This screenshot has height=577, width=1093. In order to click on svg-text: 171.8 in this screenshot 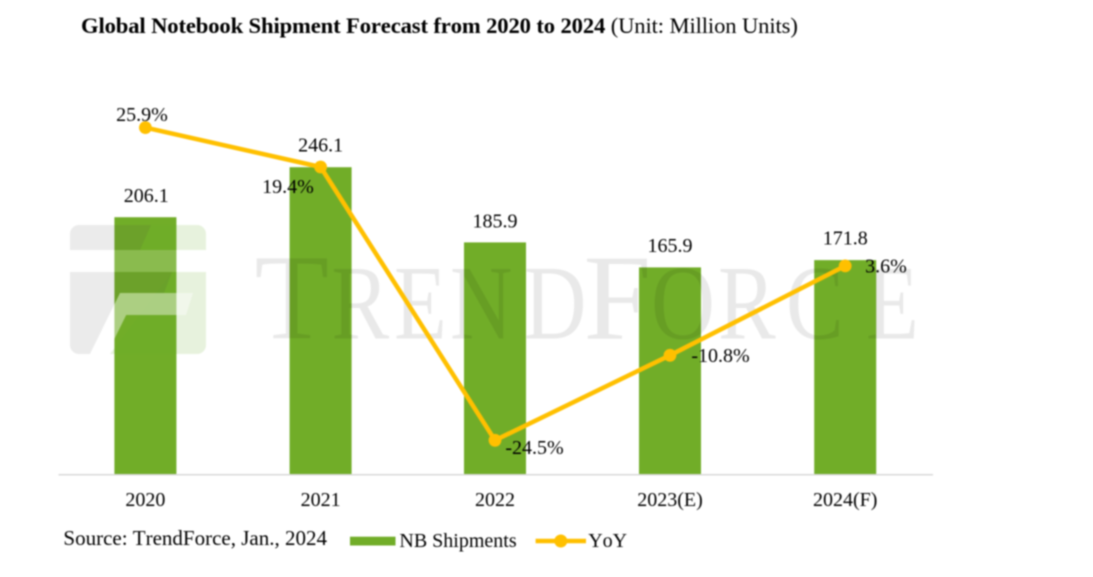, I will do `click(845, 239)`.